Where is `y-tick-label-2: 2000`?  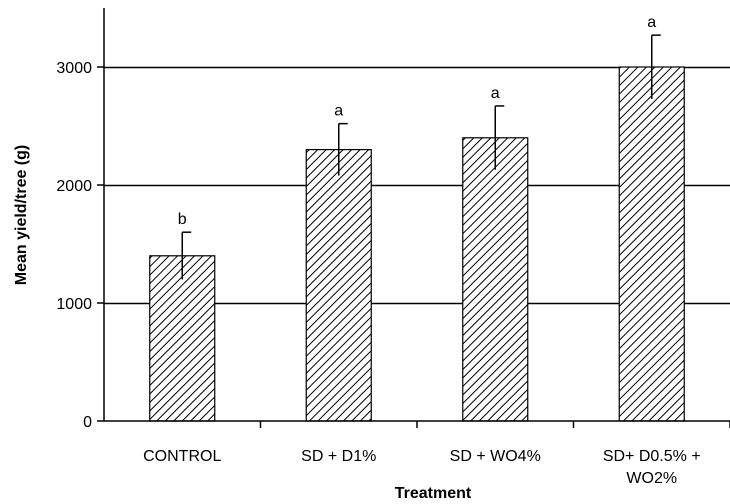 y-tick-label-2: 2000 is located at coordinates (74, 186).